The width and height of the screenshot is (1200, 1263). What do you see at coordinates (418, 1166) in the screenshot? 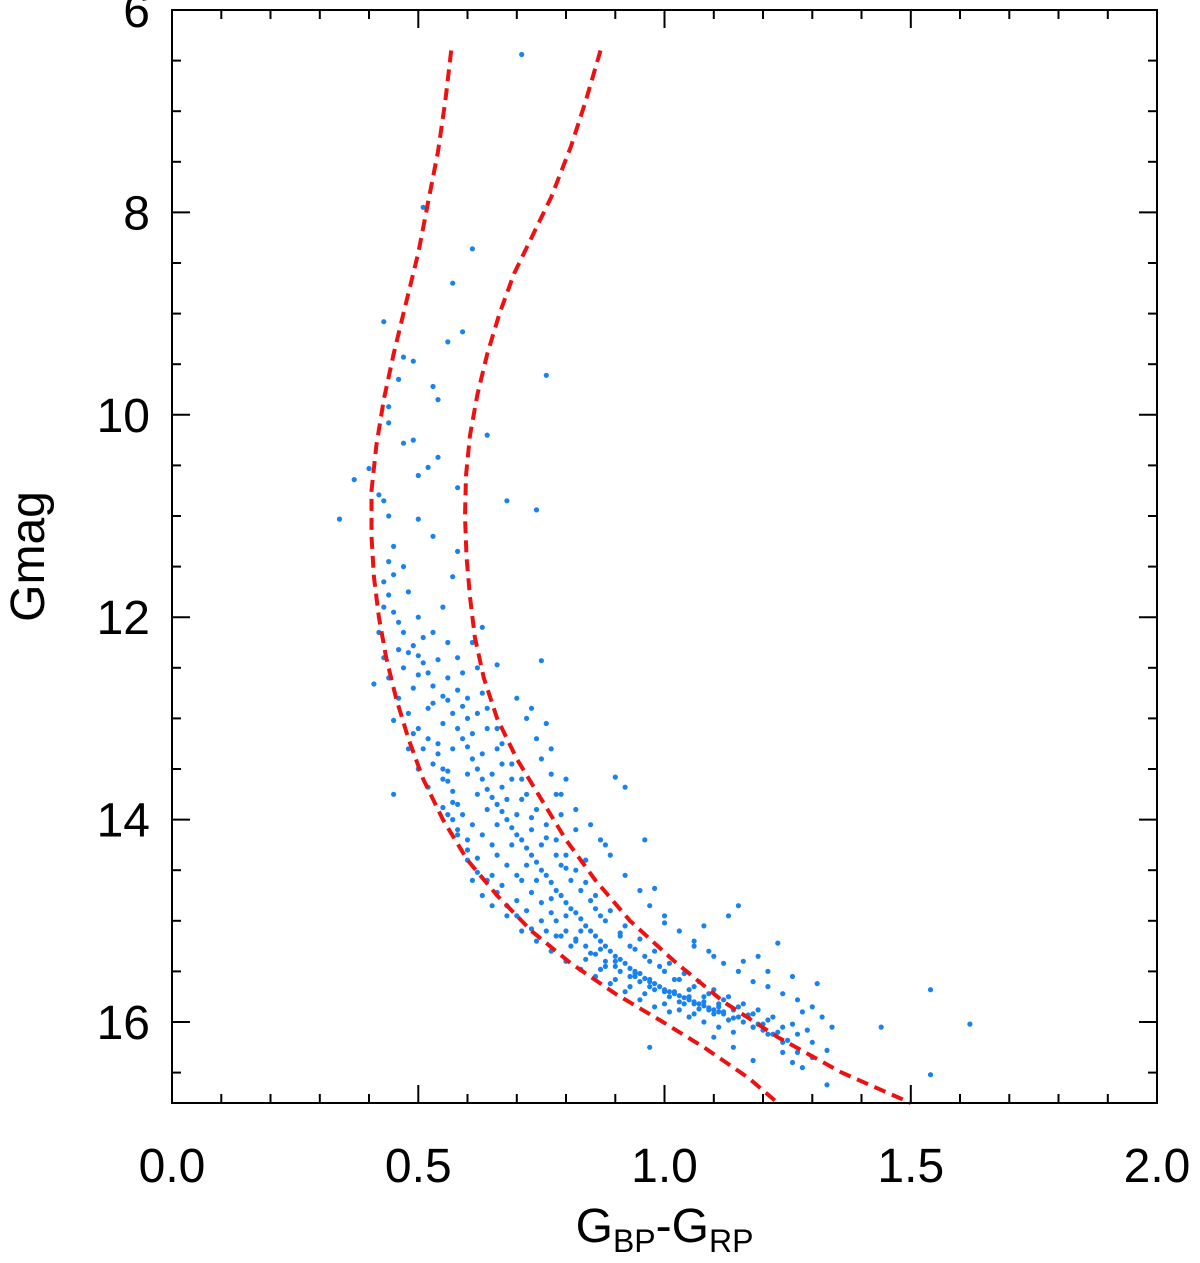
I see `x-tick-label: 0.5` at bounding box center [418, 1166].